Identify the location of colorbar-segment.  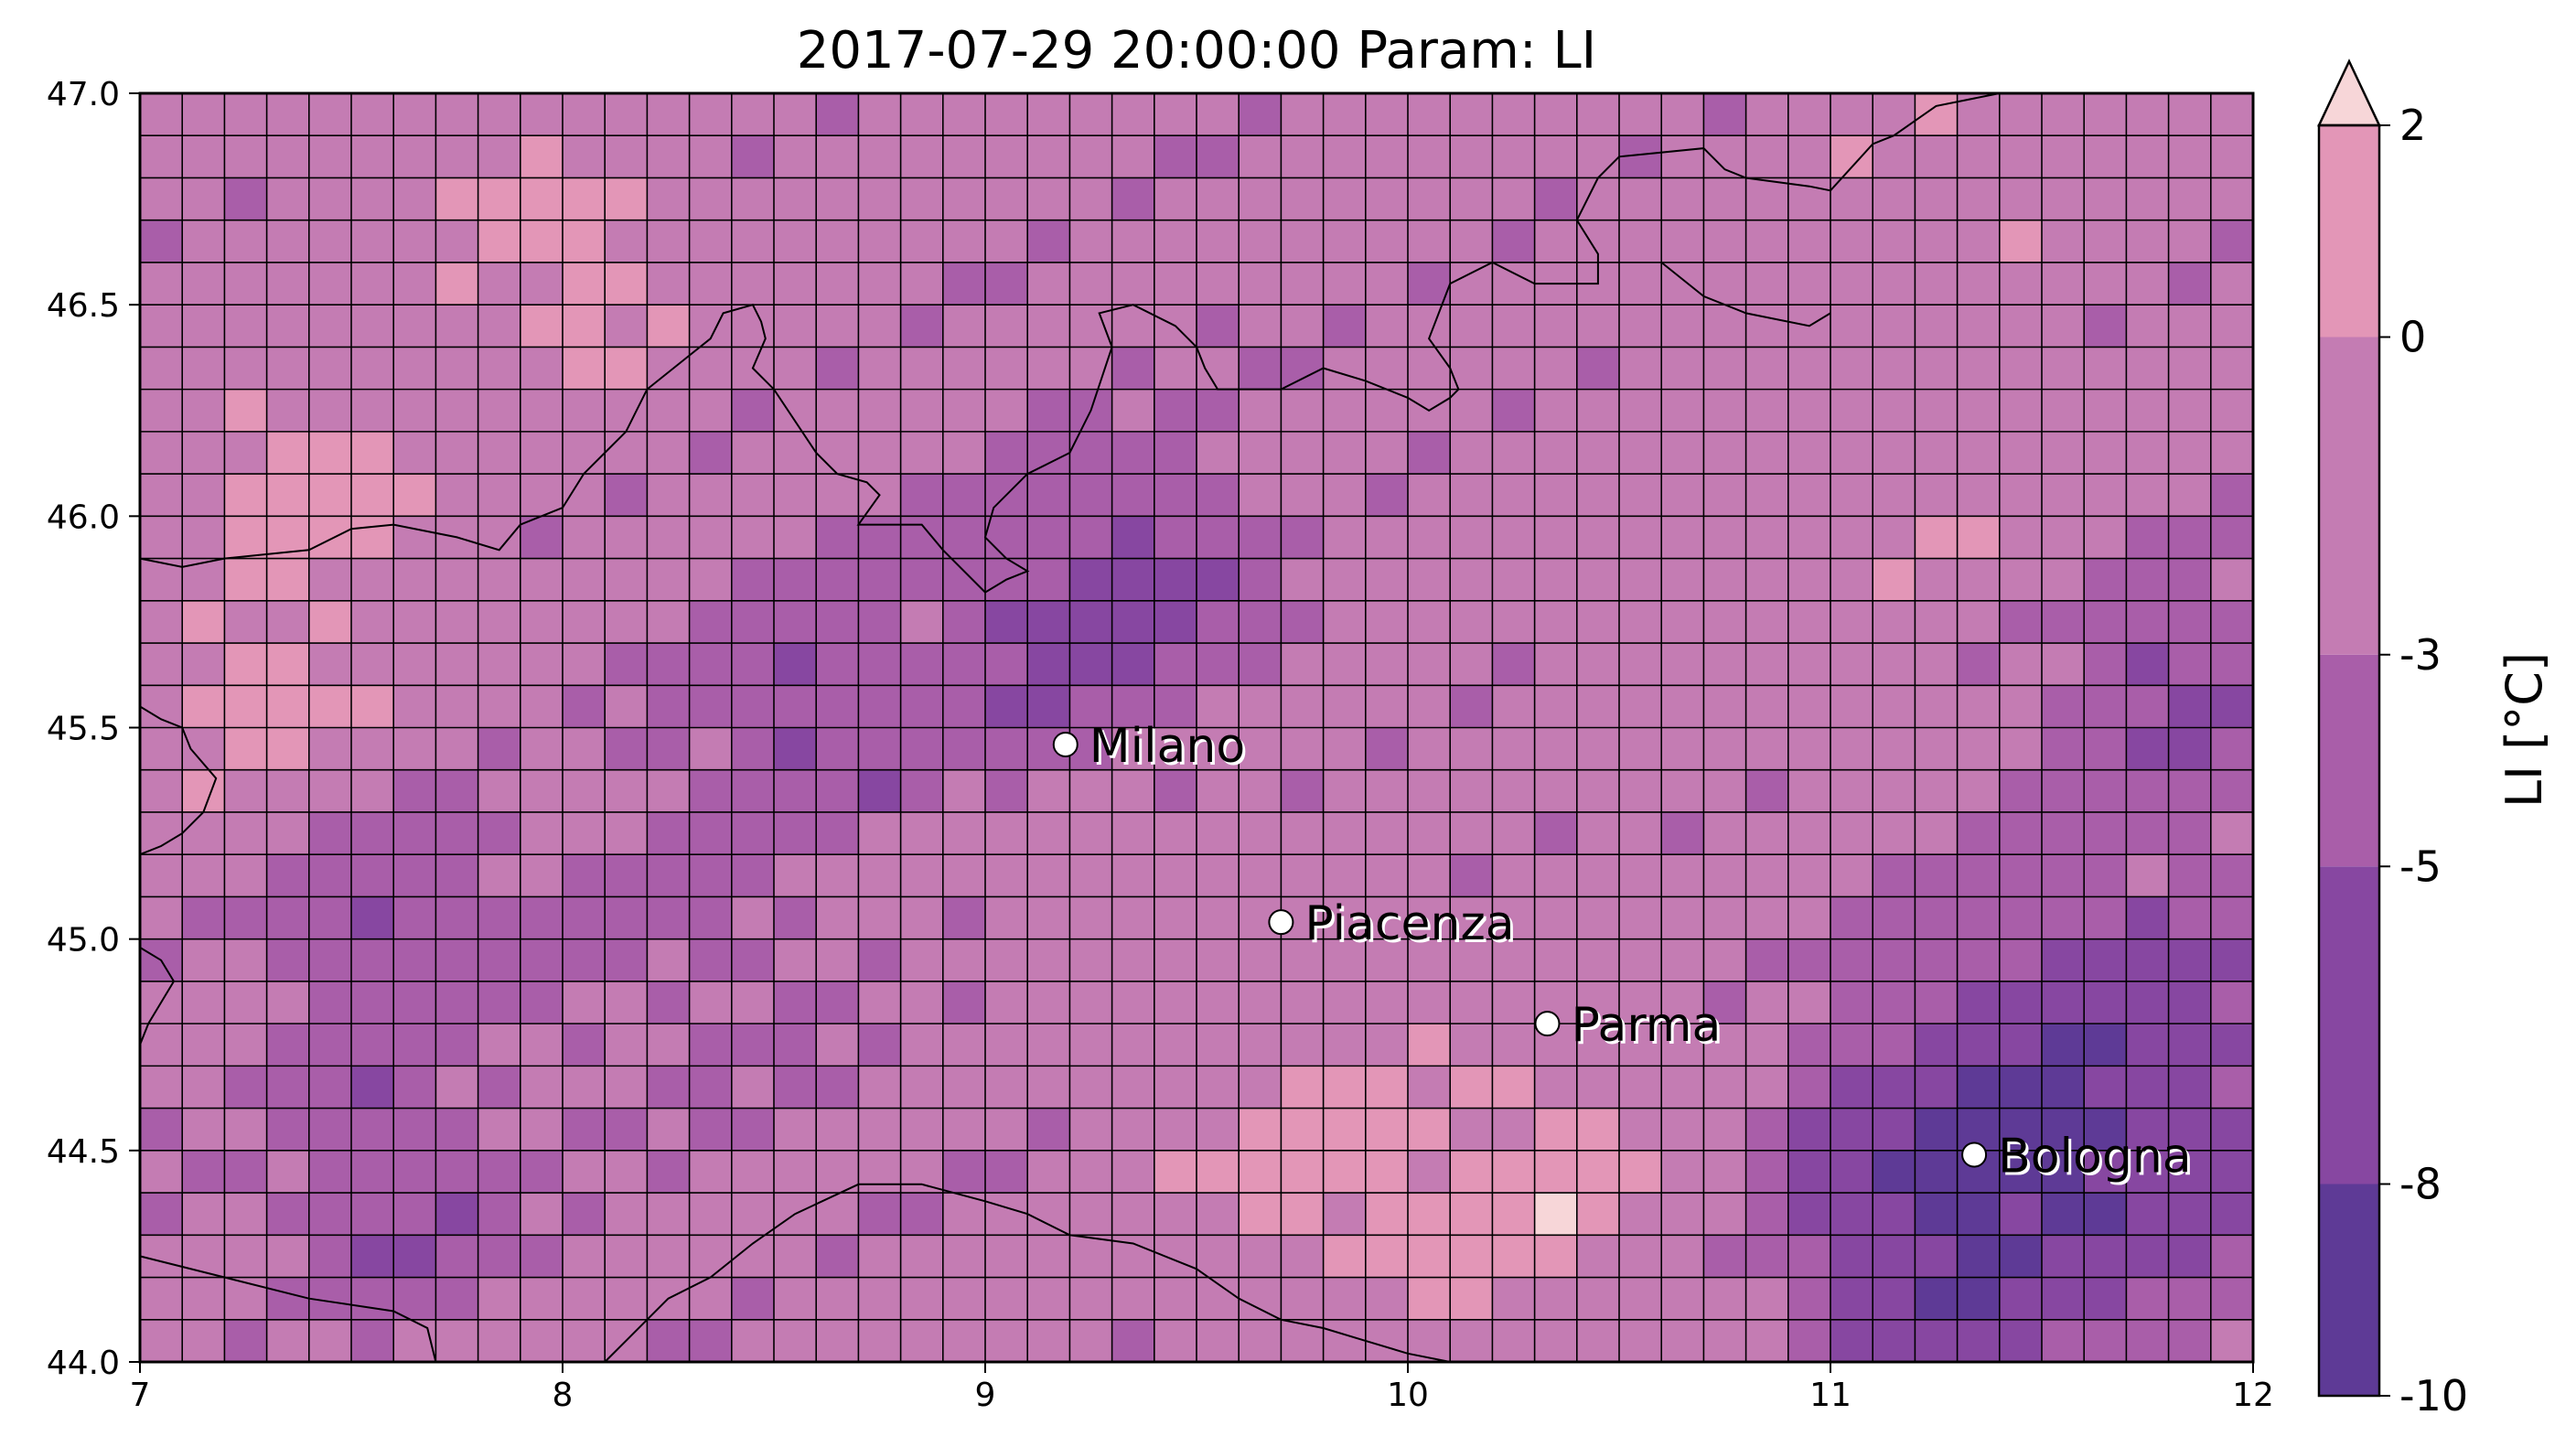
(2349, 1025).